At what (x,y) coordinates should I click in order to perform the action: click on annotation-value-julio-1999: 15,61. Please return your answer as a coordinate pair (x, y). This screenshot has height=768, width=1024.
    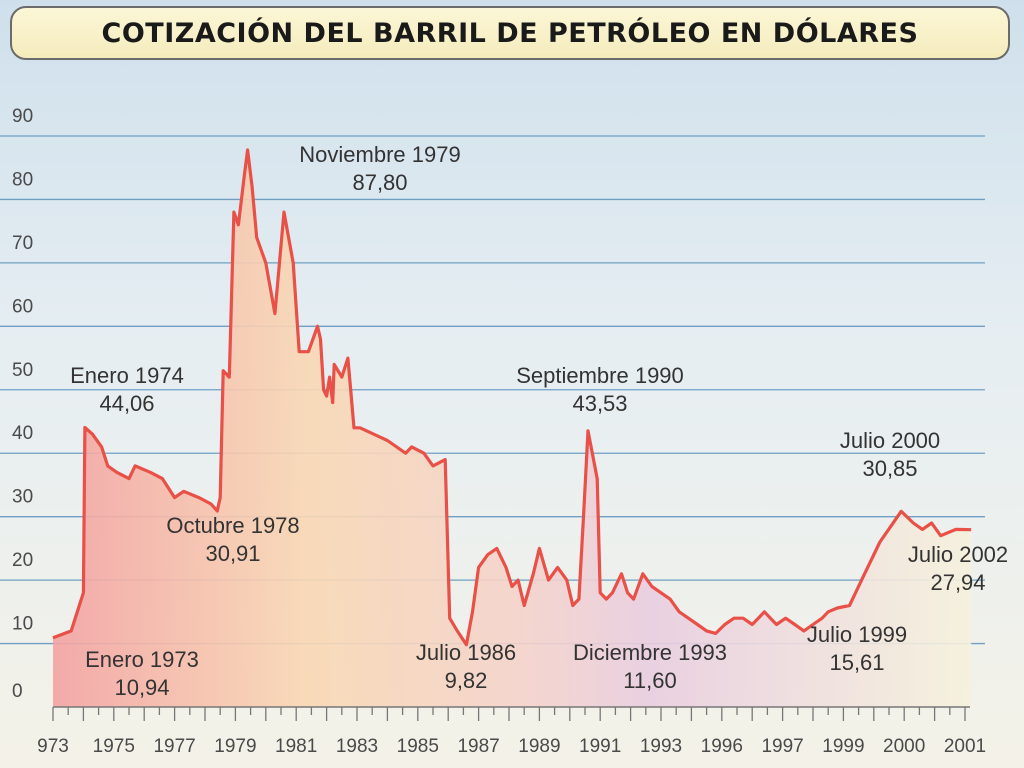
    Looking at the image, I should click on (856, 662).